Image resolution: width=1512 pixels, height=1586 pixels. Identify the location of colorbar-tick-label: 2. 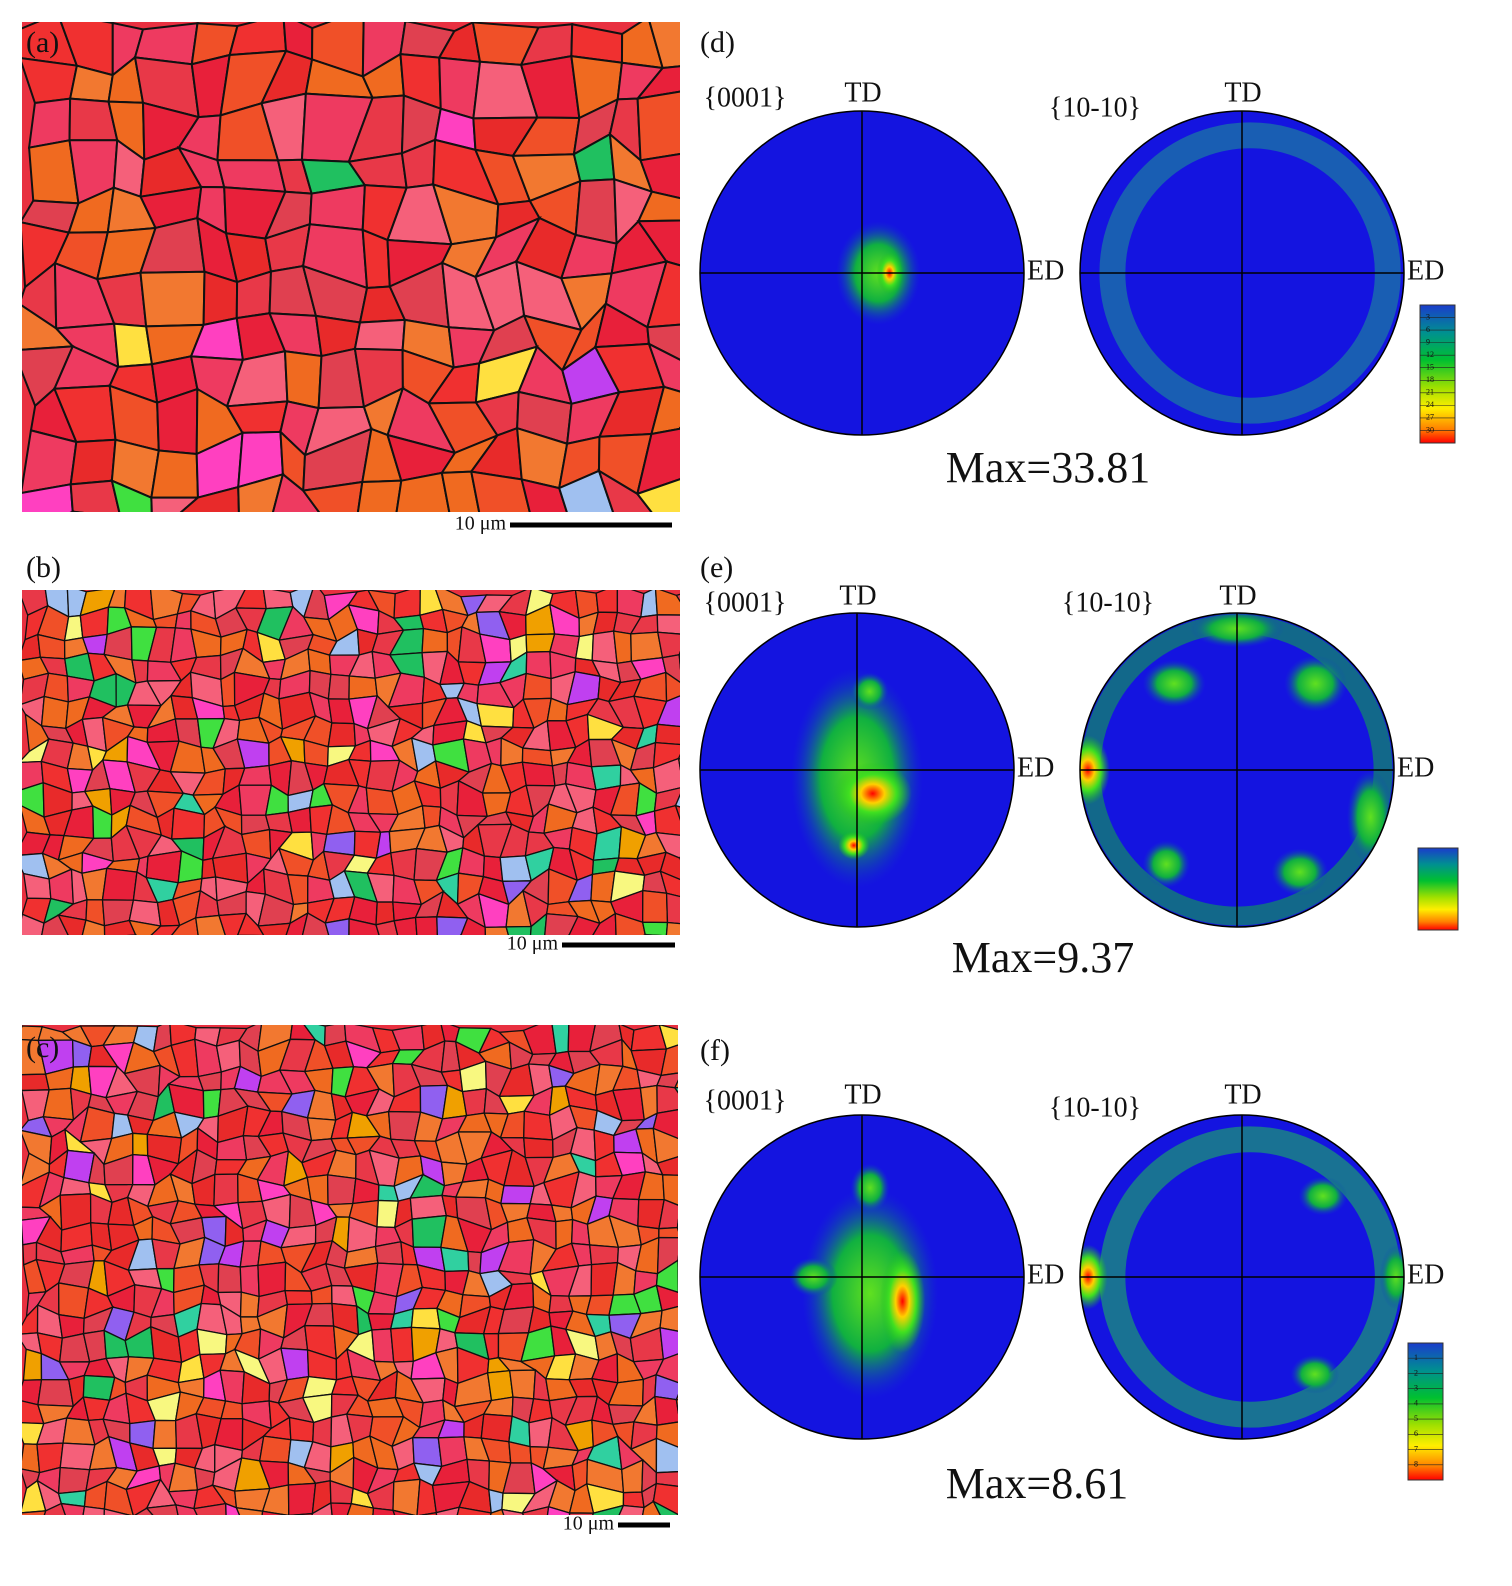
(1416, 1372).